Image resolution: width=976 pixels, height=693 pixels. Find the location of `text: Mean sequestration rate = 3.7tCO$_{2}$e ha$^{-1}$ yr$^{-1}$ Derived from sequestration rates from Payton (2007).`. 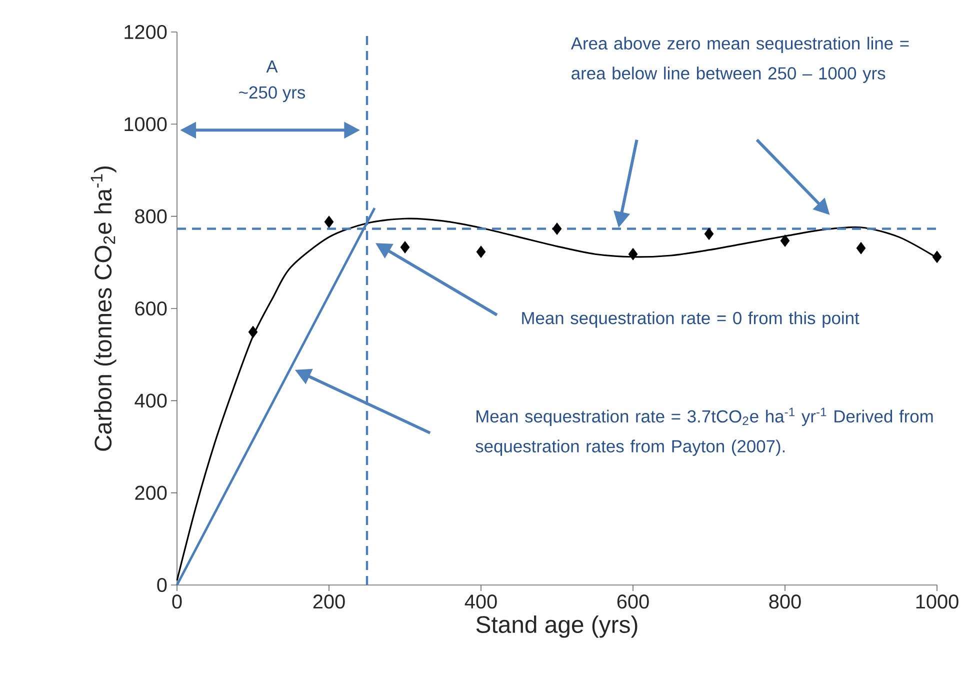

text: Mean sequestration rate = 3.7tCO$_{2}$e ha$^{-1}$ yr$^{-1}$ Derived from sequestration rates from Payton (2007). is located at coordinates (704, 432).